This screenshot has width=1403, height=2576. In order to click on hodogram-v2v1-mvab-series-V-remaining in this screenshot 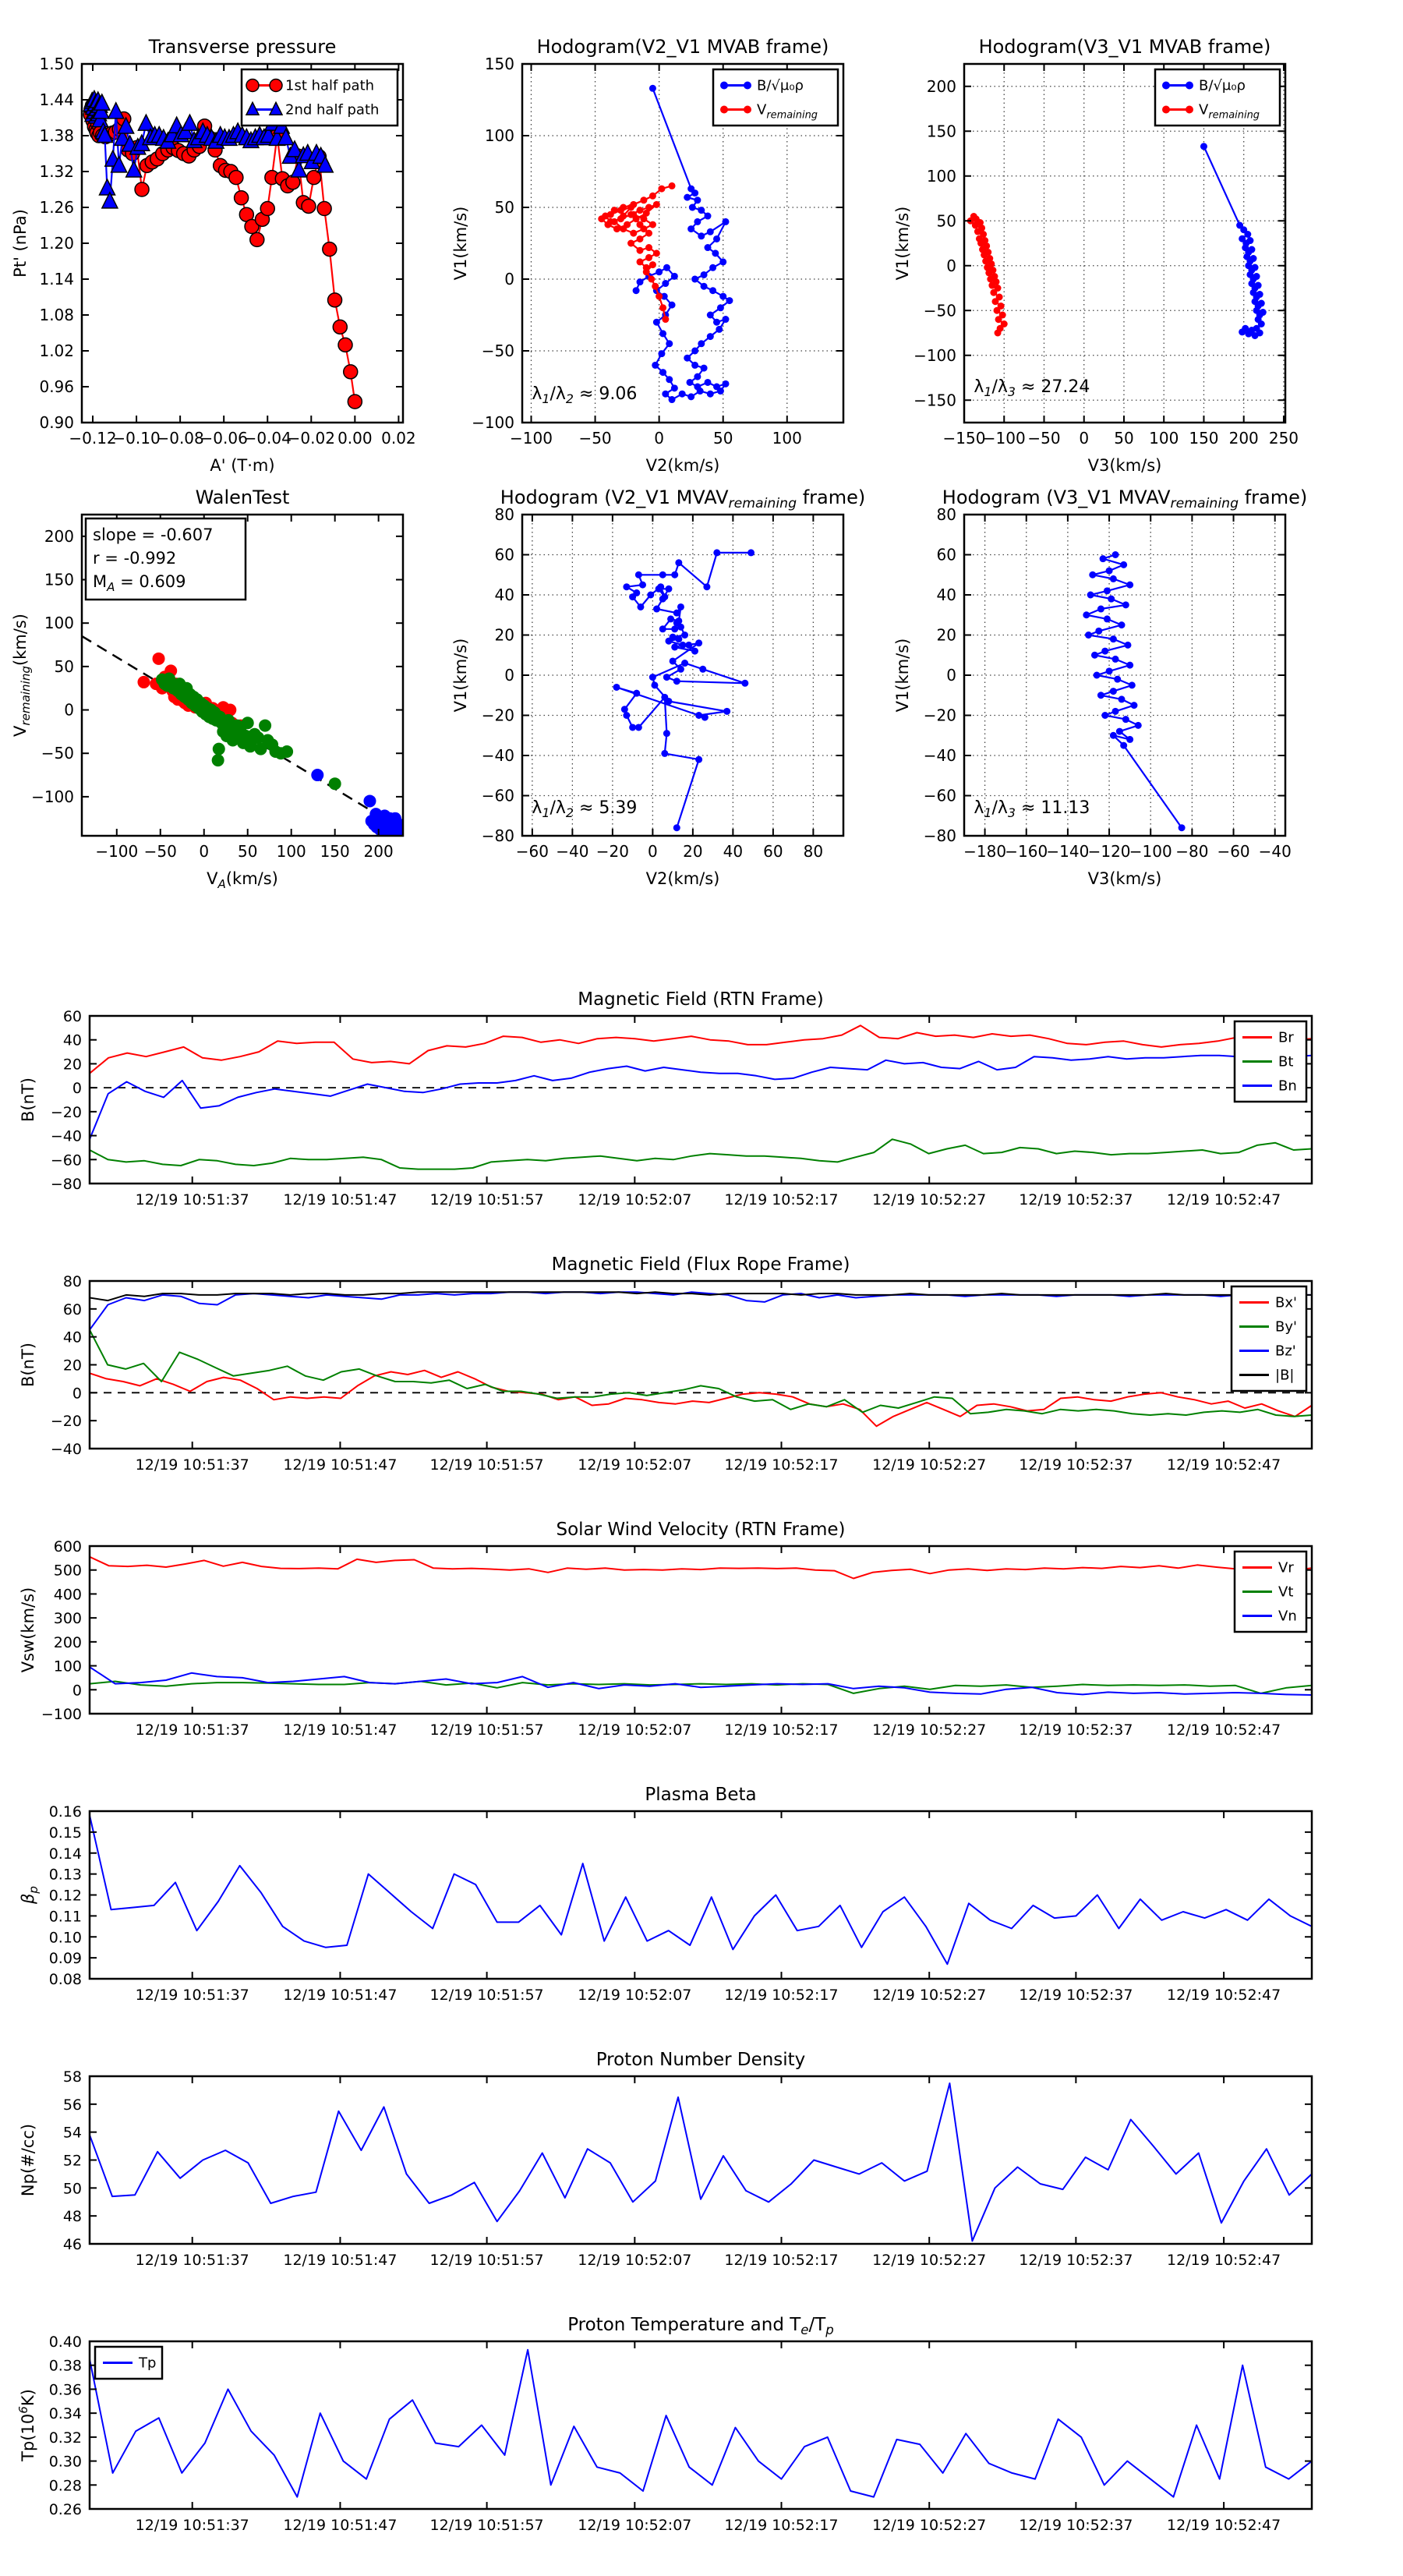, I will do `click(637, 253)`.